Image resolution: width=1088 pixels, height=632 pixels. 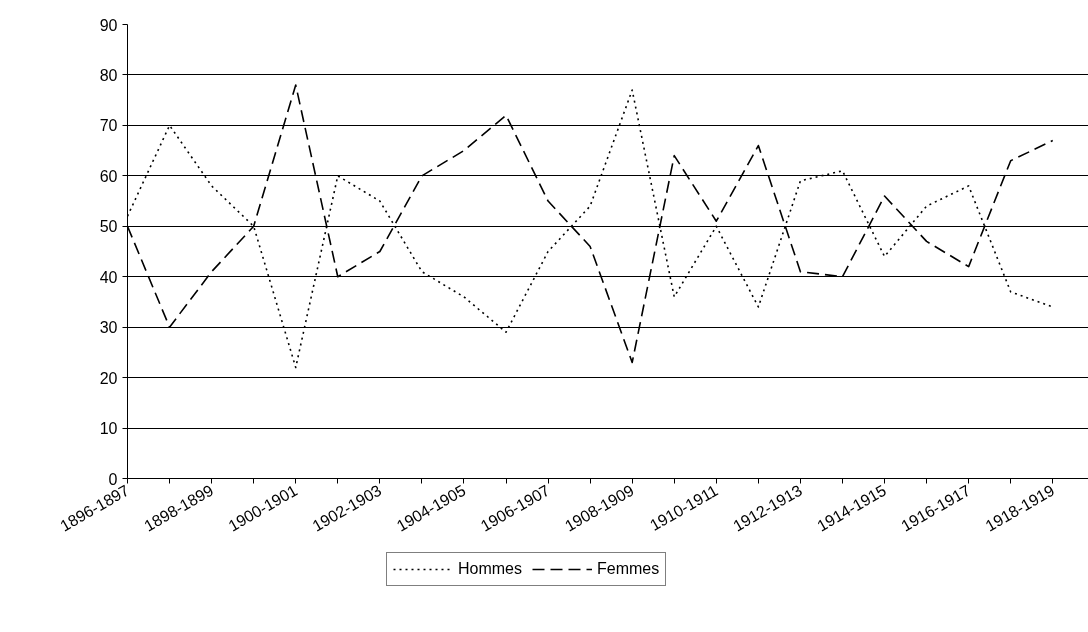 I want to click on y-tick-label: 30, so click(x=108, y=328).